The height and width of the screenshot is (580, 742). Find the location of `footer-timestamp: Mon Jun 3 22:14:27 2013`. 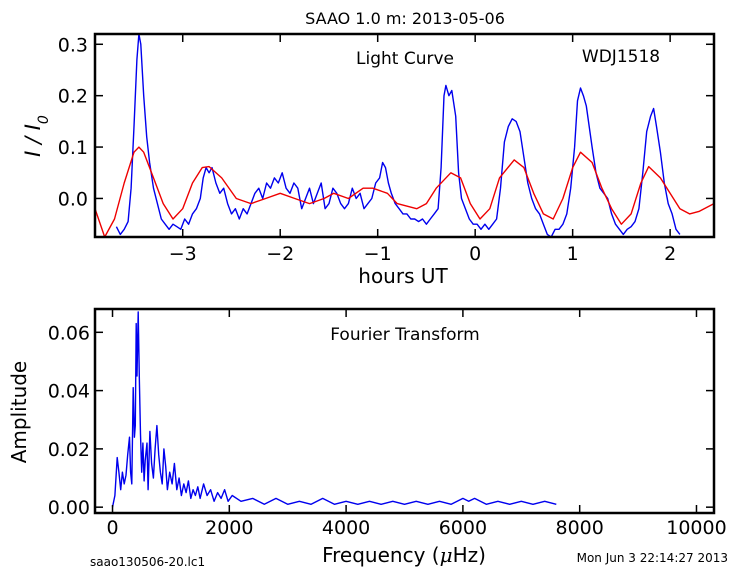

footer-timestamp: Mon Jun 3 22:14:27 2013 is located at coordinates (652, 558).